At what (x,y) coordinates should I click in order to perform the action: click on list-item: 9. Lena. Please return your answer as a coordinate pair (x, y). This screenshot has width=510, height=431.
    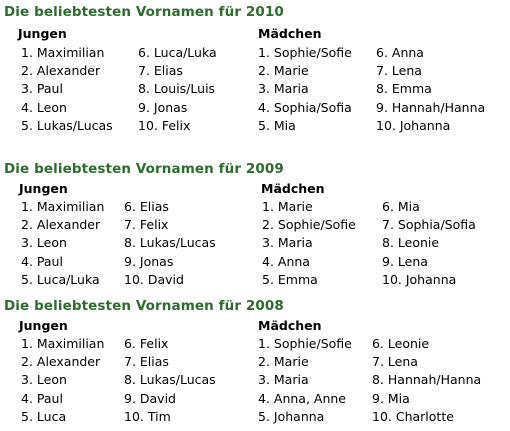
    Looking at the image, I should click on (405, 261).